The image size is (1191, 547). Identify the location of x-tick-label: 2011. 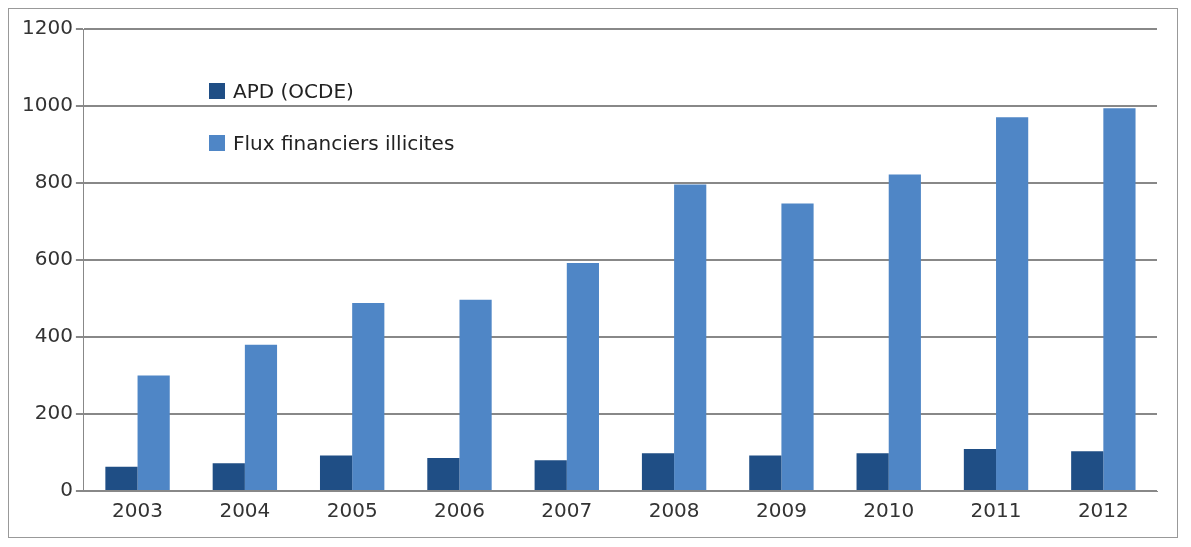
(996, 510).